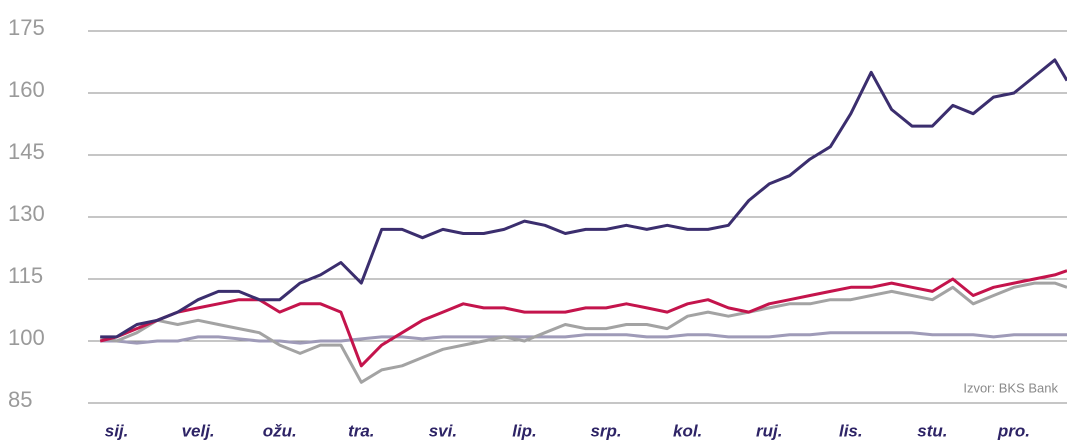 This screenshot has width=1067, height=442. What do you see at coordinates (25, 275) in the screenshot?
I see `y-tick-label: 115` at bounding box center [25, 275].